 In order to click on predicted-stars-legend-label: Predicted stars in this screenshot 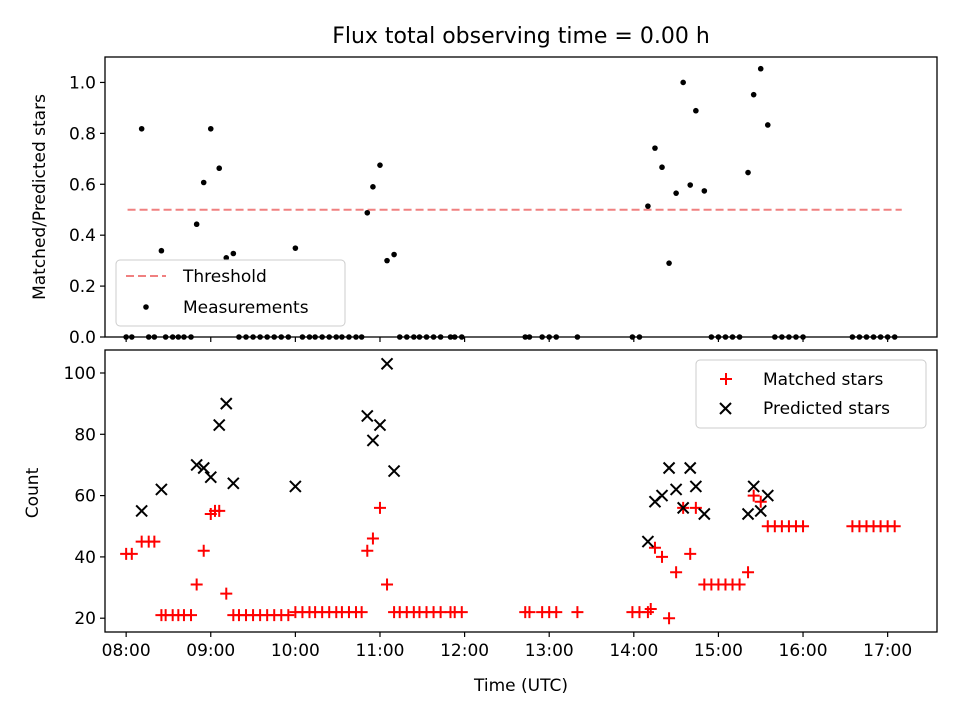, I will do `click(826, 409)`.